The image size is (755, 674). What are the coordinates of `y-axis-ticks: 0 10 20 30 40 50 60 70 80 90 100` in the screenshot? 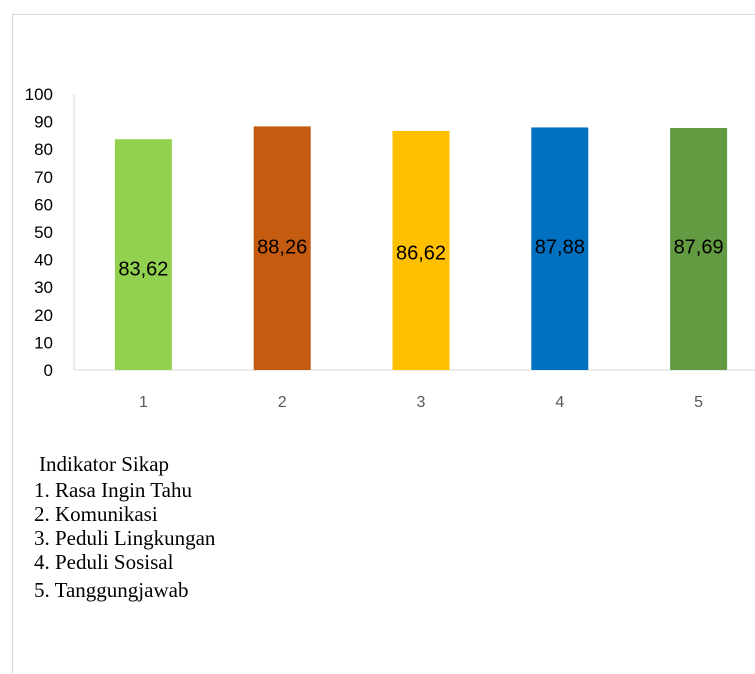 It's located at (39, 232).